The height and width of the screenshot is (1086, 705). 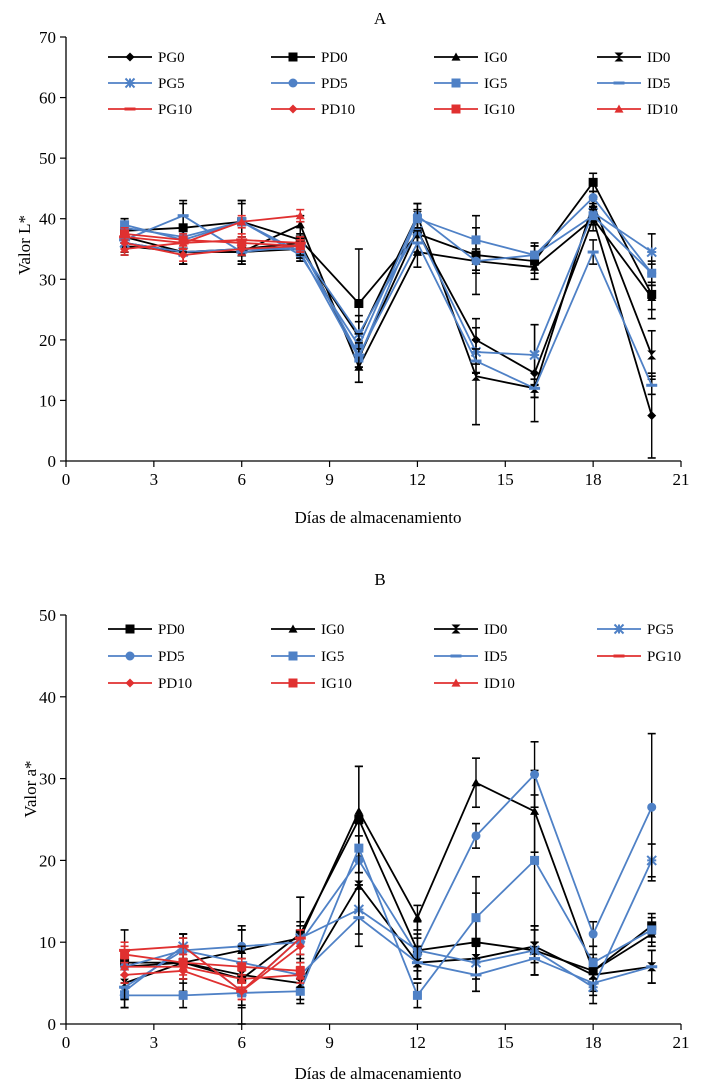 What do you see at coordinates (311, 684) in the screenshot?
I see `panel-b-legend-item-IG10: IG10` at bounding box center [311, 684].